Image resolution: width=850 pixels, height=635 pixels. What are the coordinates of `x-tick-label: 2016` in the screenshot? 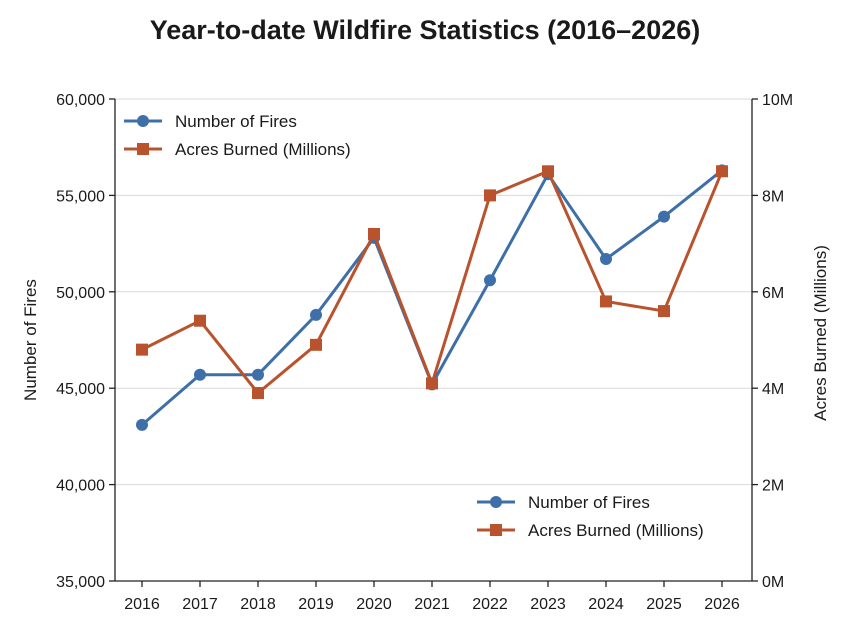 It's located at (142, 604).